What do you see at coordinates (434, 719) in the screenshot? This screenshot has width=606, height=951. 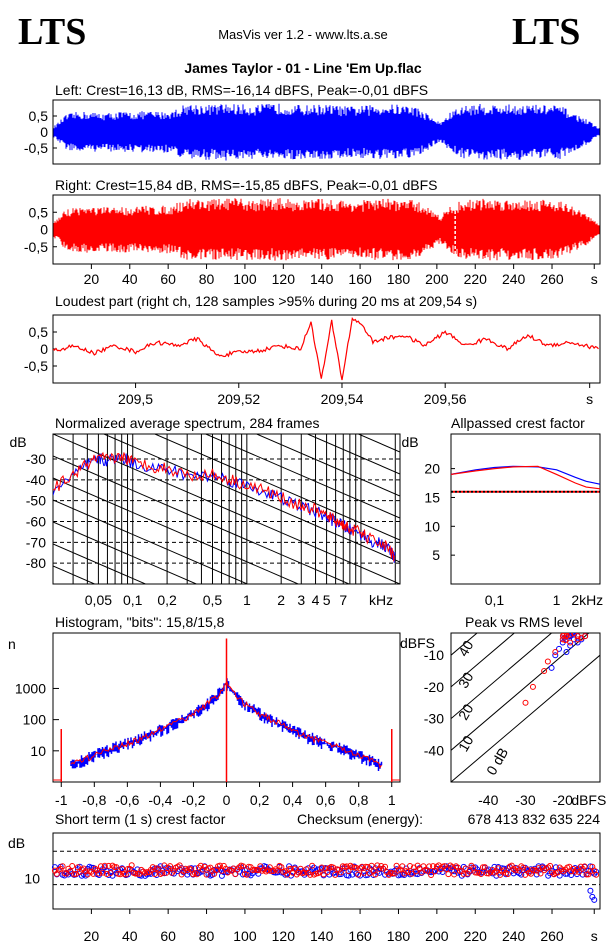 I see `y-tick-peakrms: -30` at bounding box center [434, 719].